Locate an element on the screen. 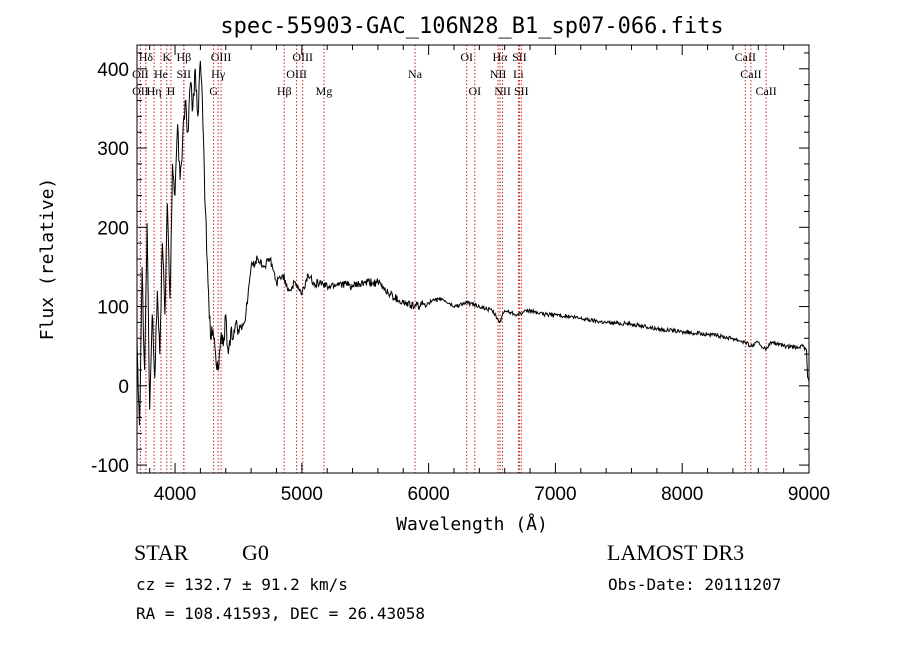 This screenshot has height=649, width=900. spectral-subclass: G0 is located at coordinates (255, 552).